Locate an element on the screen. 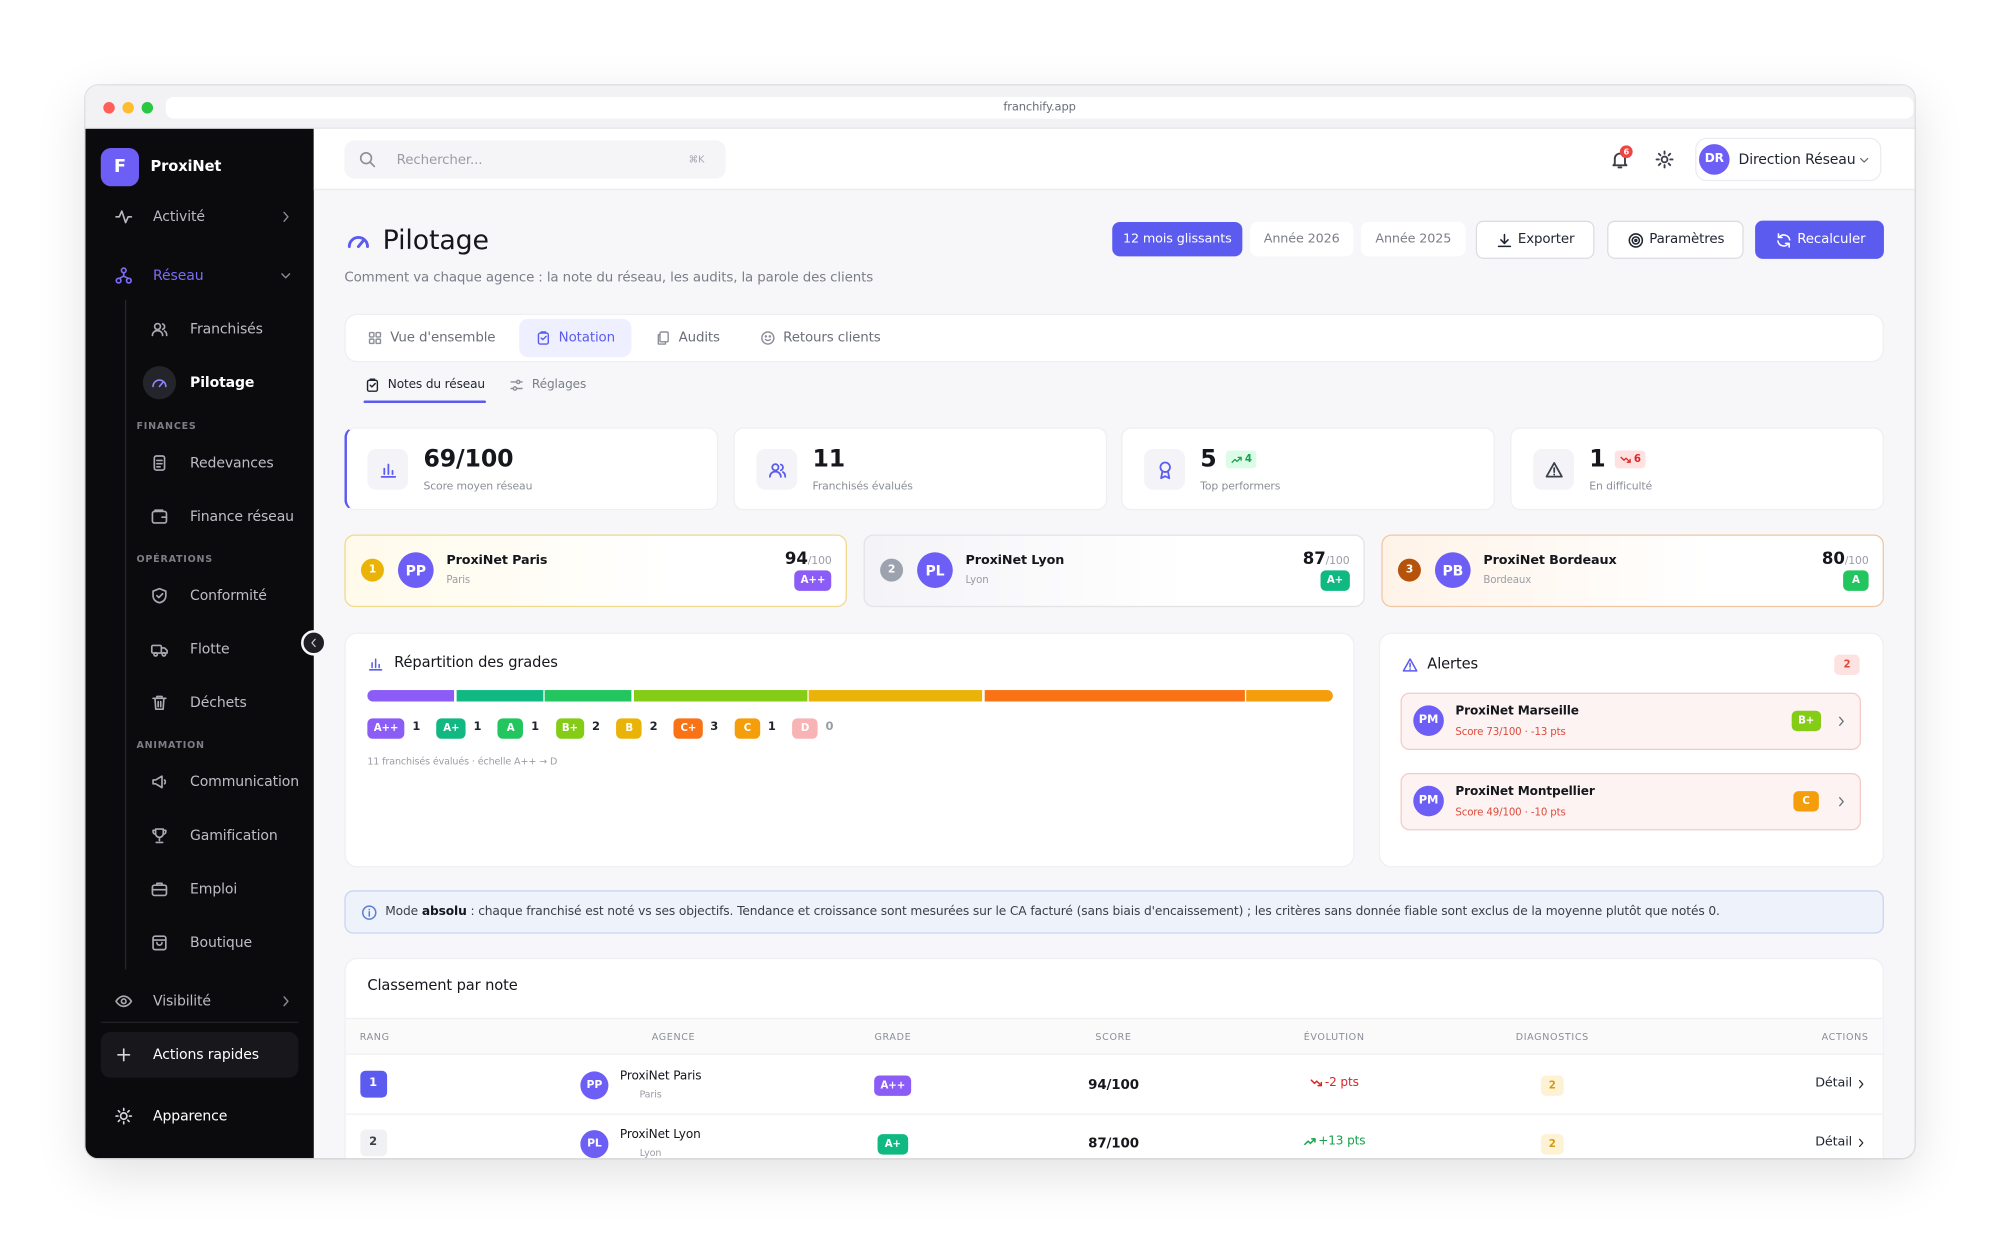 The image size is (2000, 1244). kpi-label: Franchisés évalués is located at coordinates (862, 486).